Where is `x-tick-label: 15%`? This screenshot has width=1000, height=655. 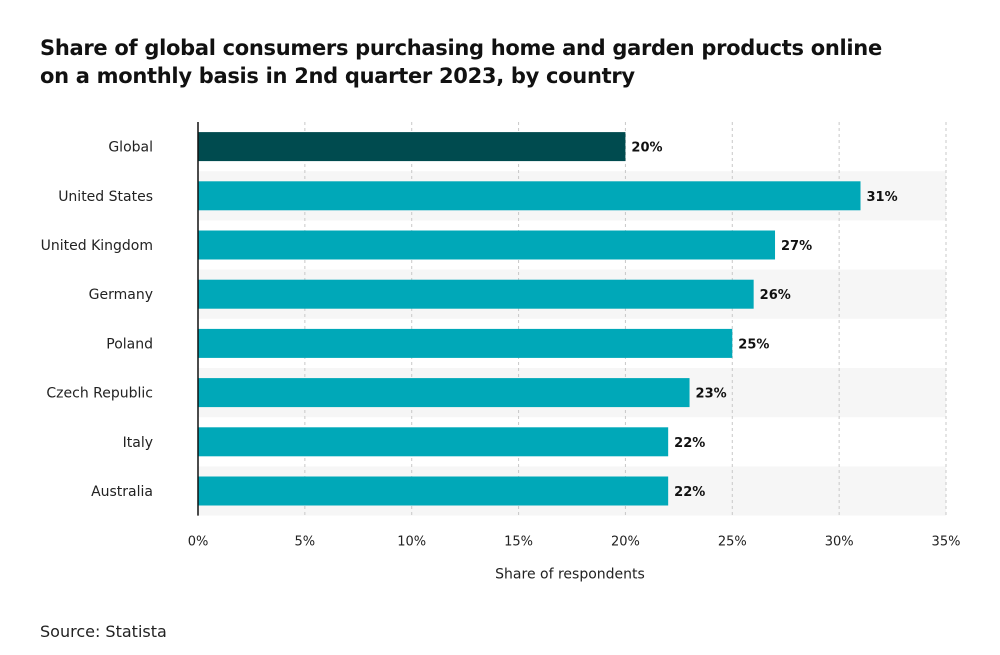
x-tick-label: 15% is located at coordinates (518, 542).